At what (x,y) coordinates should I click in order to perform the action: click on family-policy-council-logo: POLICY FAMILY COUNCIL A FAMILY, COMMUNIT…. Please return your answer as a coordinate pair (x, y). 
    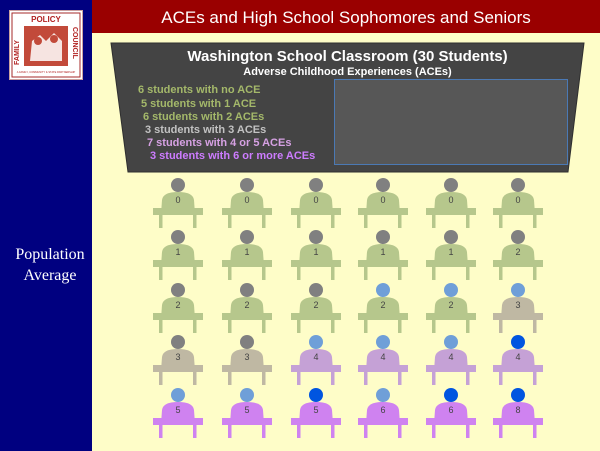
    Looking at the image, I should click on (46, 45).